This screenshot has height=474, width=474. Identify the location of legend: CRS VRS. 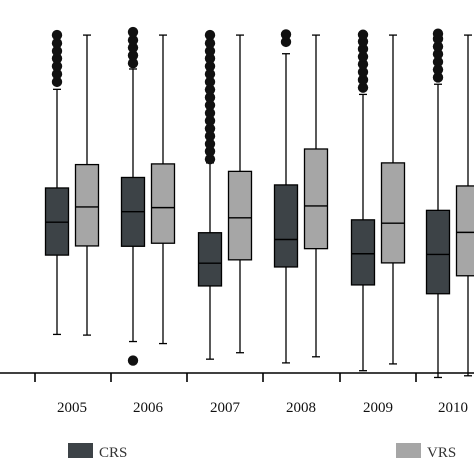
(262, 452).